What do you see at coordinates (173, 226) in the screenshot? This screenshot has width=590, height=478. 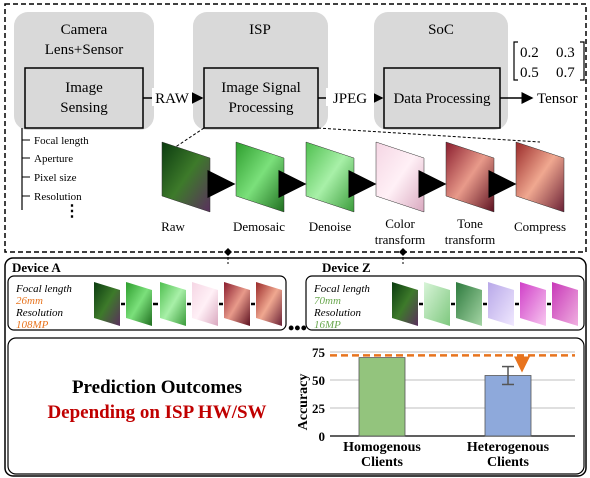 I see `stage-label-raw: Raw` at bounding box center [173, 226].